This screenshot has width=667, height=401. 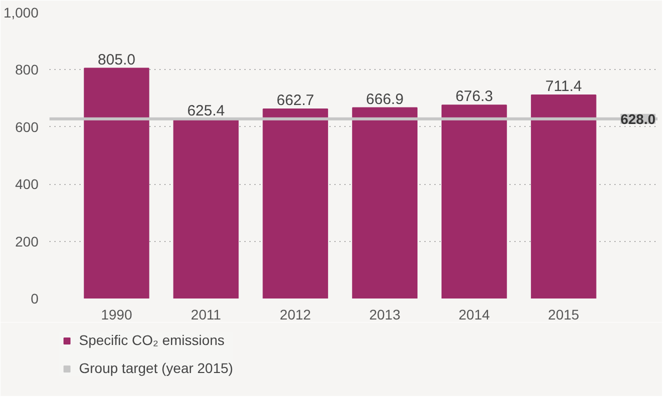 I want to click on data-label: 805.0, so click(x=117, y=59).